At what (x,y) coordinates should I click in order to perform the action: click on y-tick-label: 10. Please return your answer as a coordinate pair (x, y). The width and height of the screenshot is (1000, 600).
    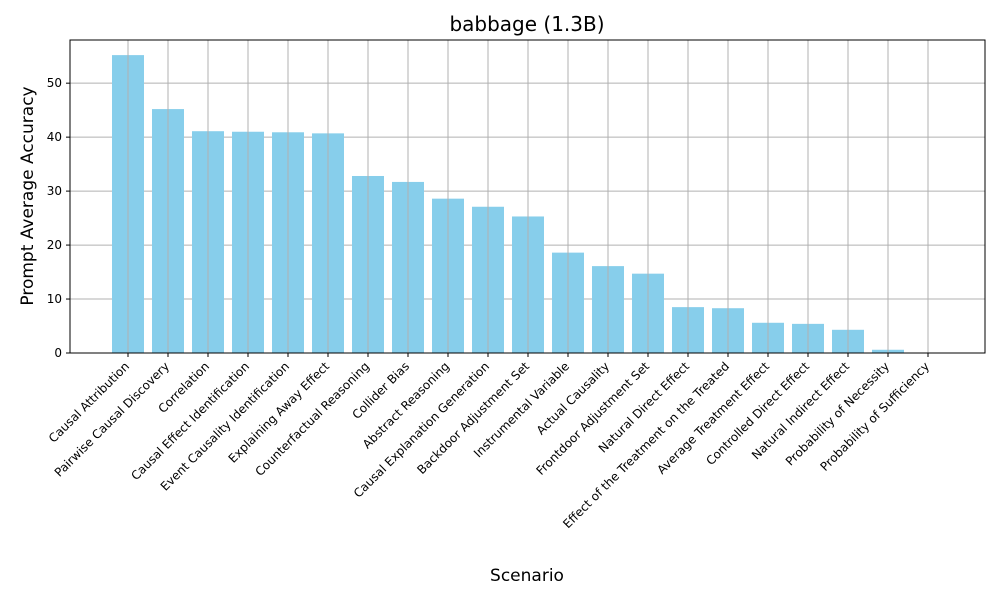
    Looking at the image, I should click on (54, 299).